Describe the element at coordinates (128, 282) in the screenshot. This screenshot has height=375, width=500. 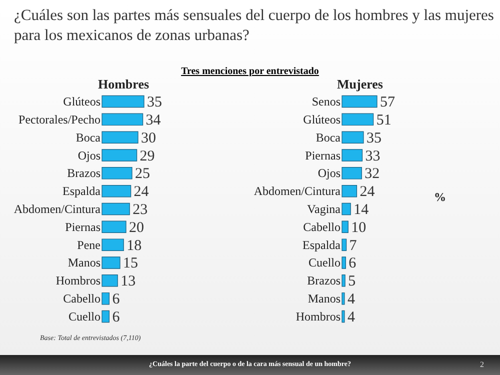
I see `data-label: 13` at that location.